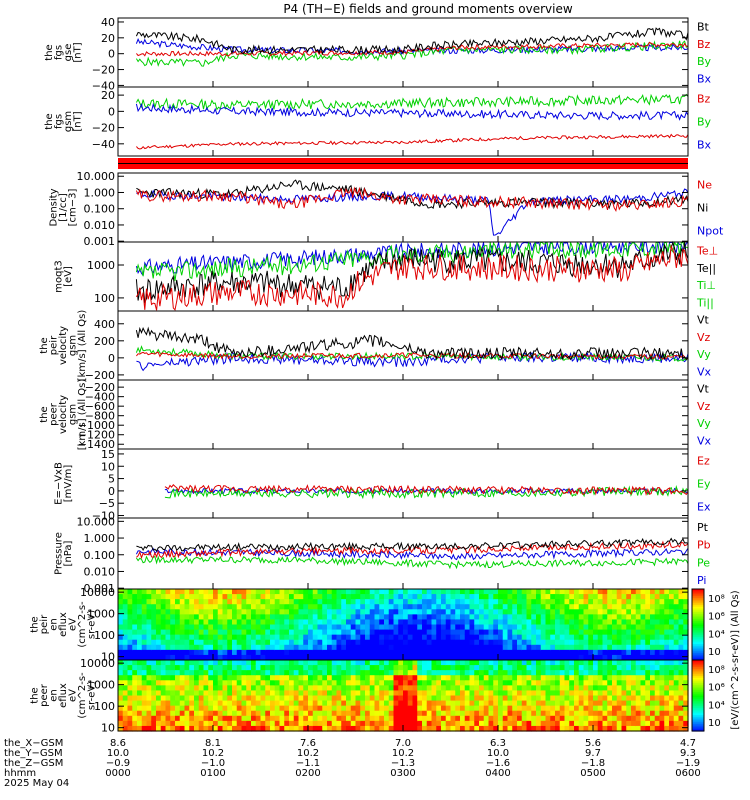 This screenshot has width=750, height=800. I want to click on colorbar-tick-label: 10⁲, so click(714, 652).